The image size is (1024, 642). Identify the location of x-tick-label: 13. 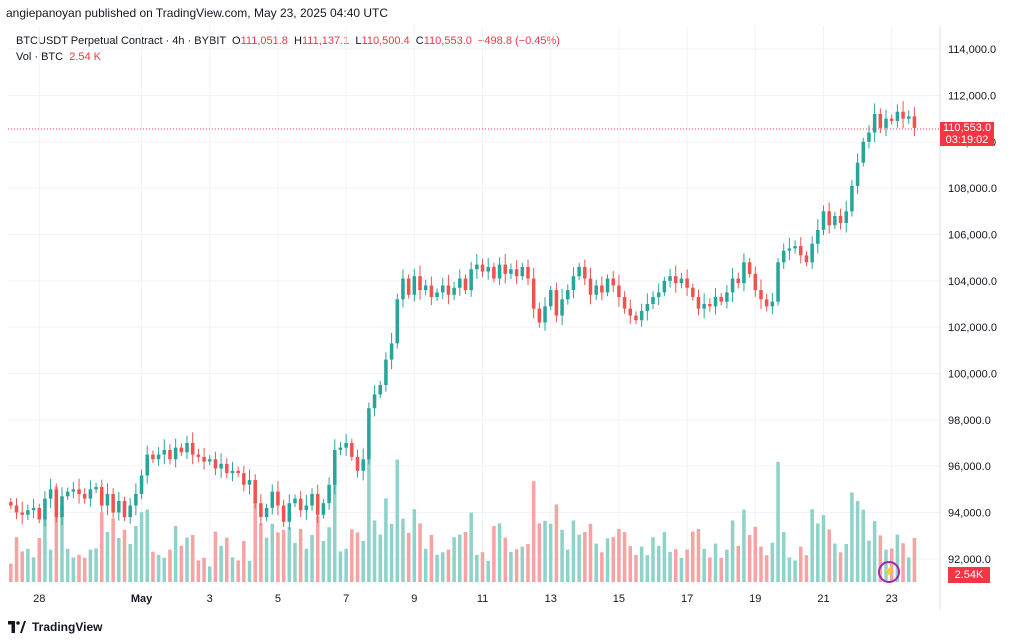
(551, 599).